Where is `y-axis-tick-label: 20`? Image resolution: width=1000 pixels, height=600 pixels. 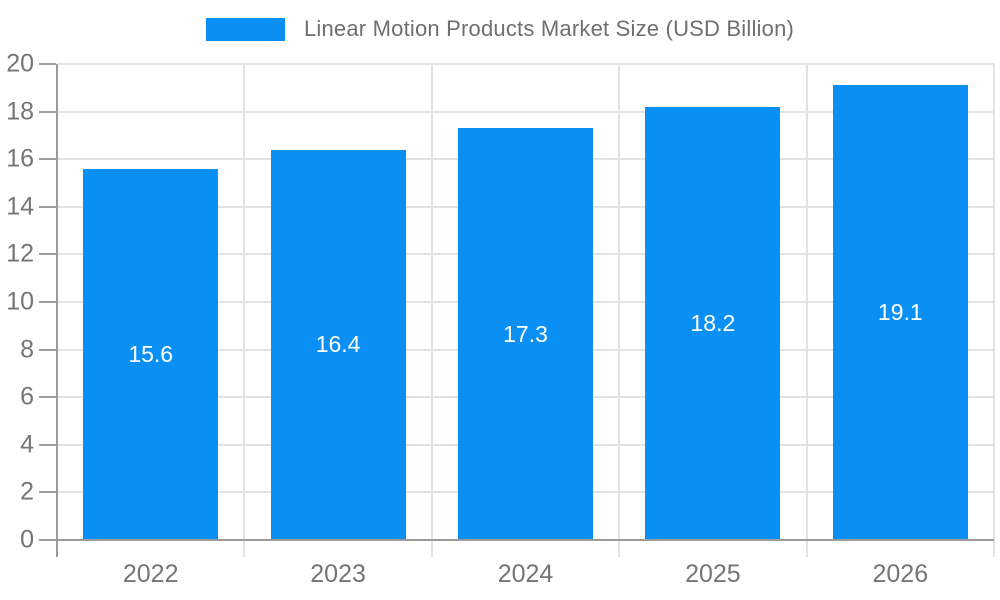 y-axis-tick-label: 20 is located at coordinates (20, 63).